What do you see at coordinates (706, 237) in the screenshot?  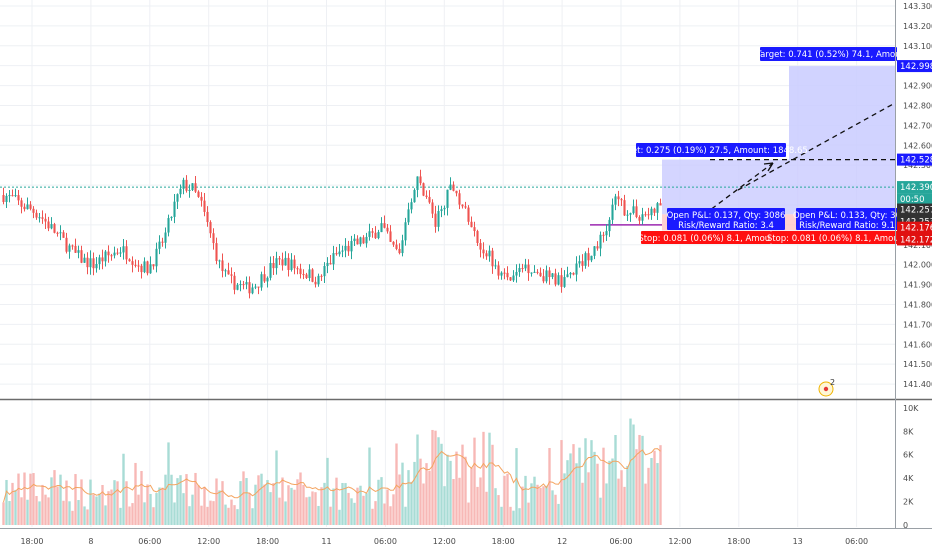 I see `stop-label-1: Stop: 0.081 (0.06%) 8.1, Amour` at bounding box center [706, 237].